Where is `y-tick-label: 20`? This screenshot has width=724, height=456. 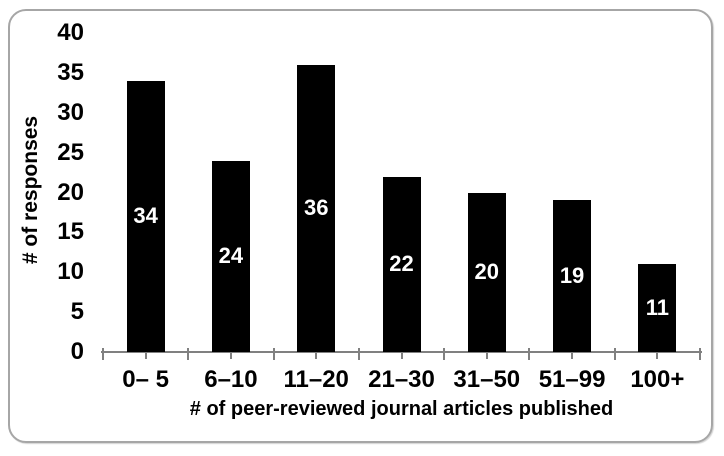 y-tick-label: 20 is located at coordinates (70, 192).